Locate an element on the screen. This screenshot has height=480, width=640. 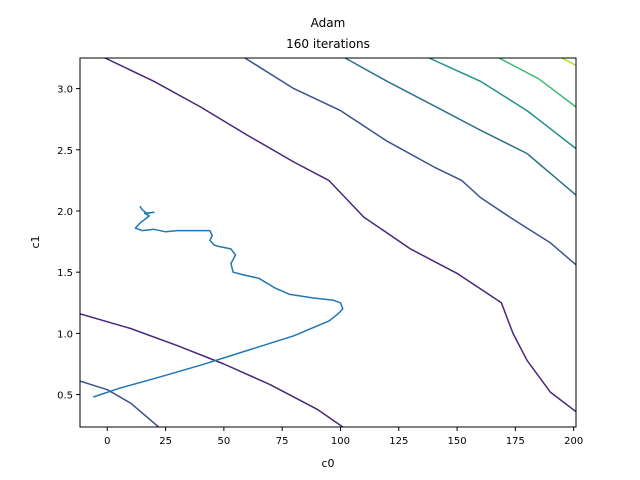
y-tick-label: 0.5 is located at coordinates (65, 396).